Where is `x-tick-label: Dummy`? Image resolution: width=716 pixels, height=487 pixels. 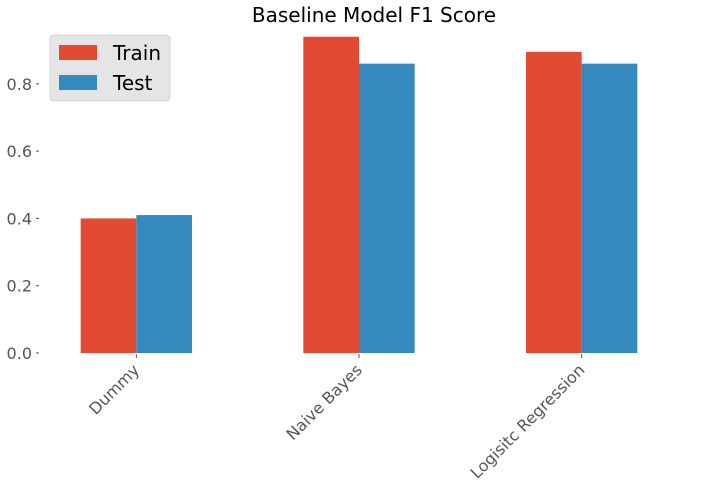 x-tick-label: Dummy is located at coordinates (114, 389).